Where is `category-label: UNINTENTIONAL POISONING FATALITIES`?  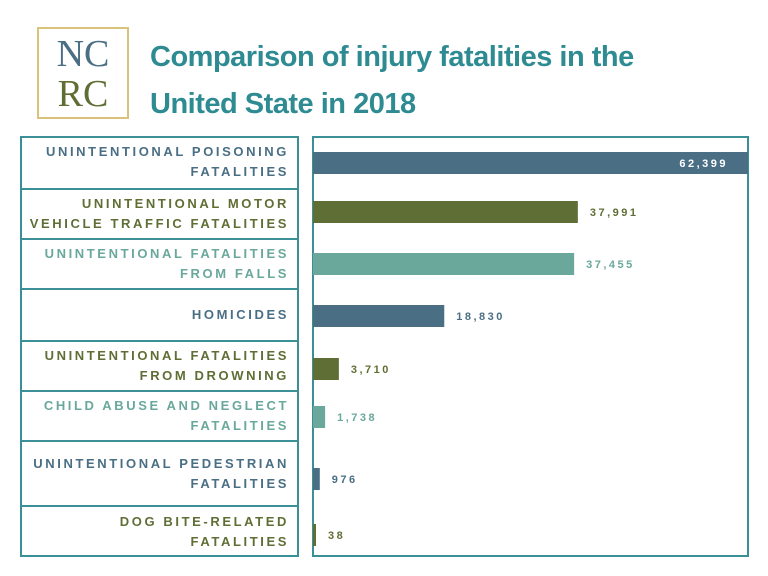 category-label: UNINTENTIONAL POISONING FATALITIES is located at coordinates (159, 163).